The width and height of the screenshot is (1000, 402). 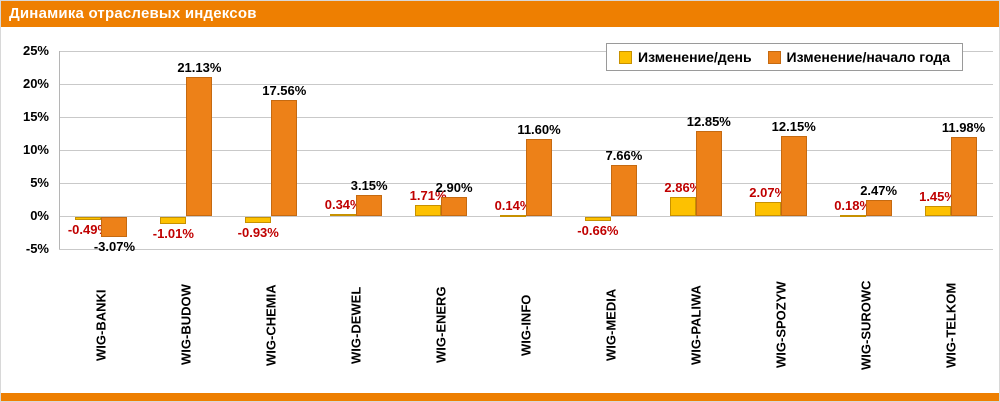 I want to click on x-axis-label: WIG-TELKOM, so click(x=951, y=325).